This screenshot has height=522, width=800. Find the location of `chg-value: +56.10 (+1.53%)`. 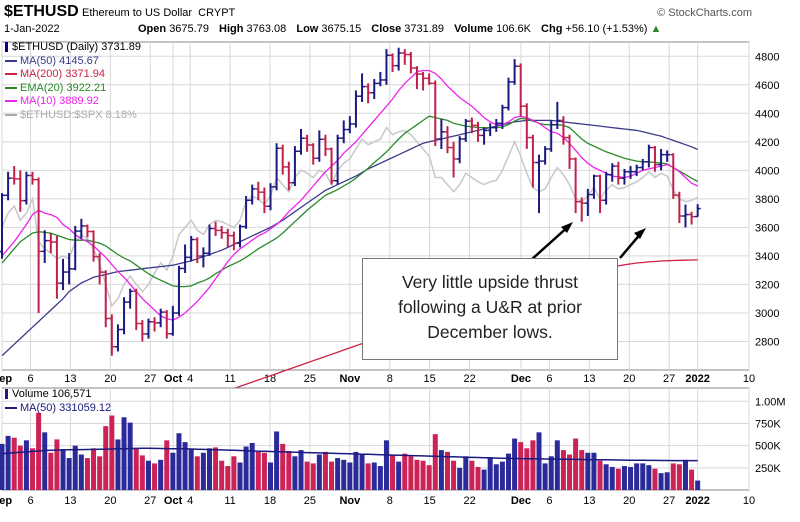

chg-value: +56.10 (+1.53%) is located at coordinates (606, 29).